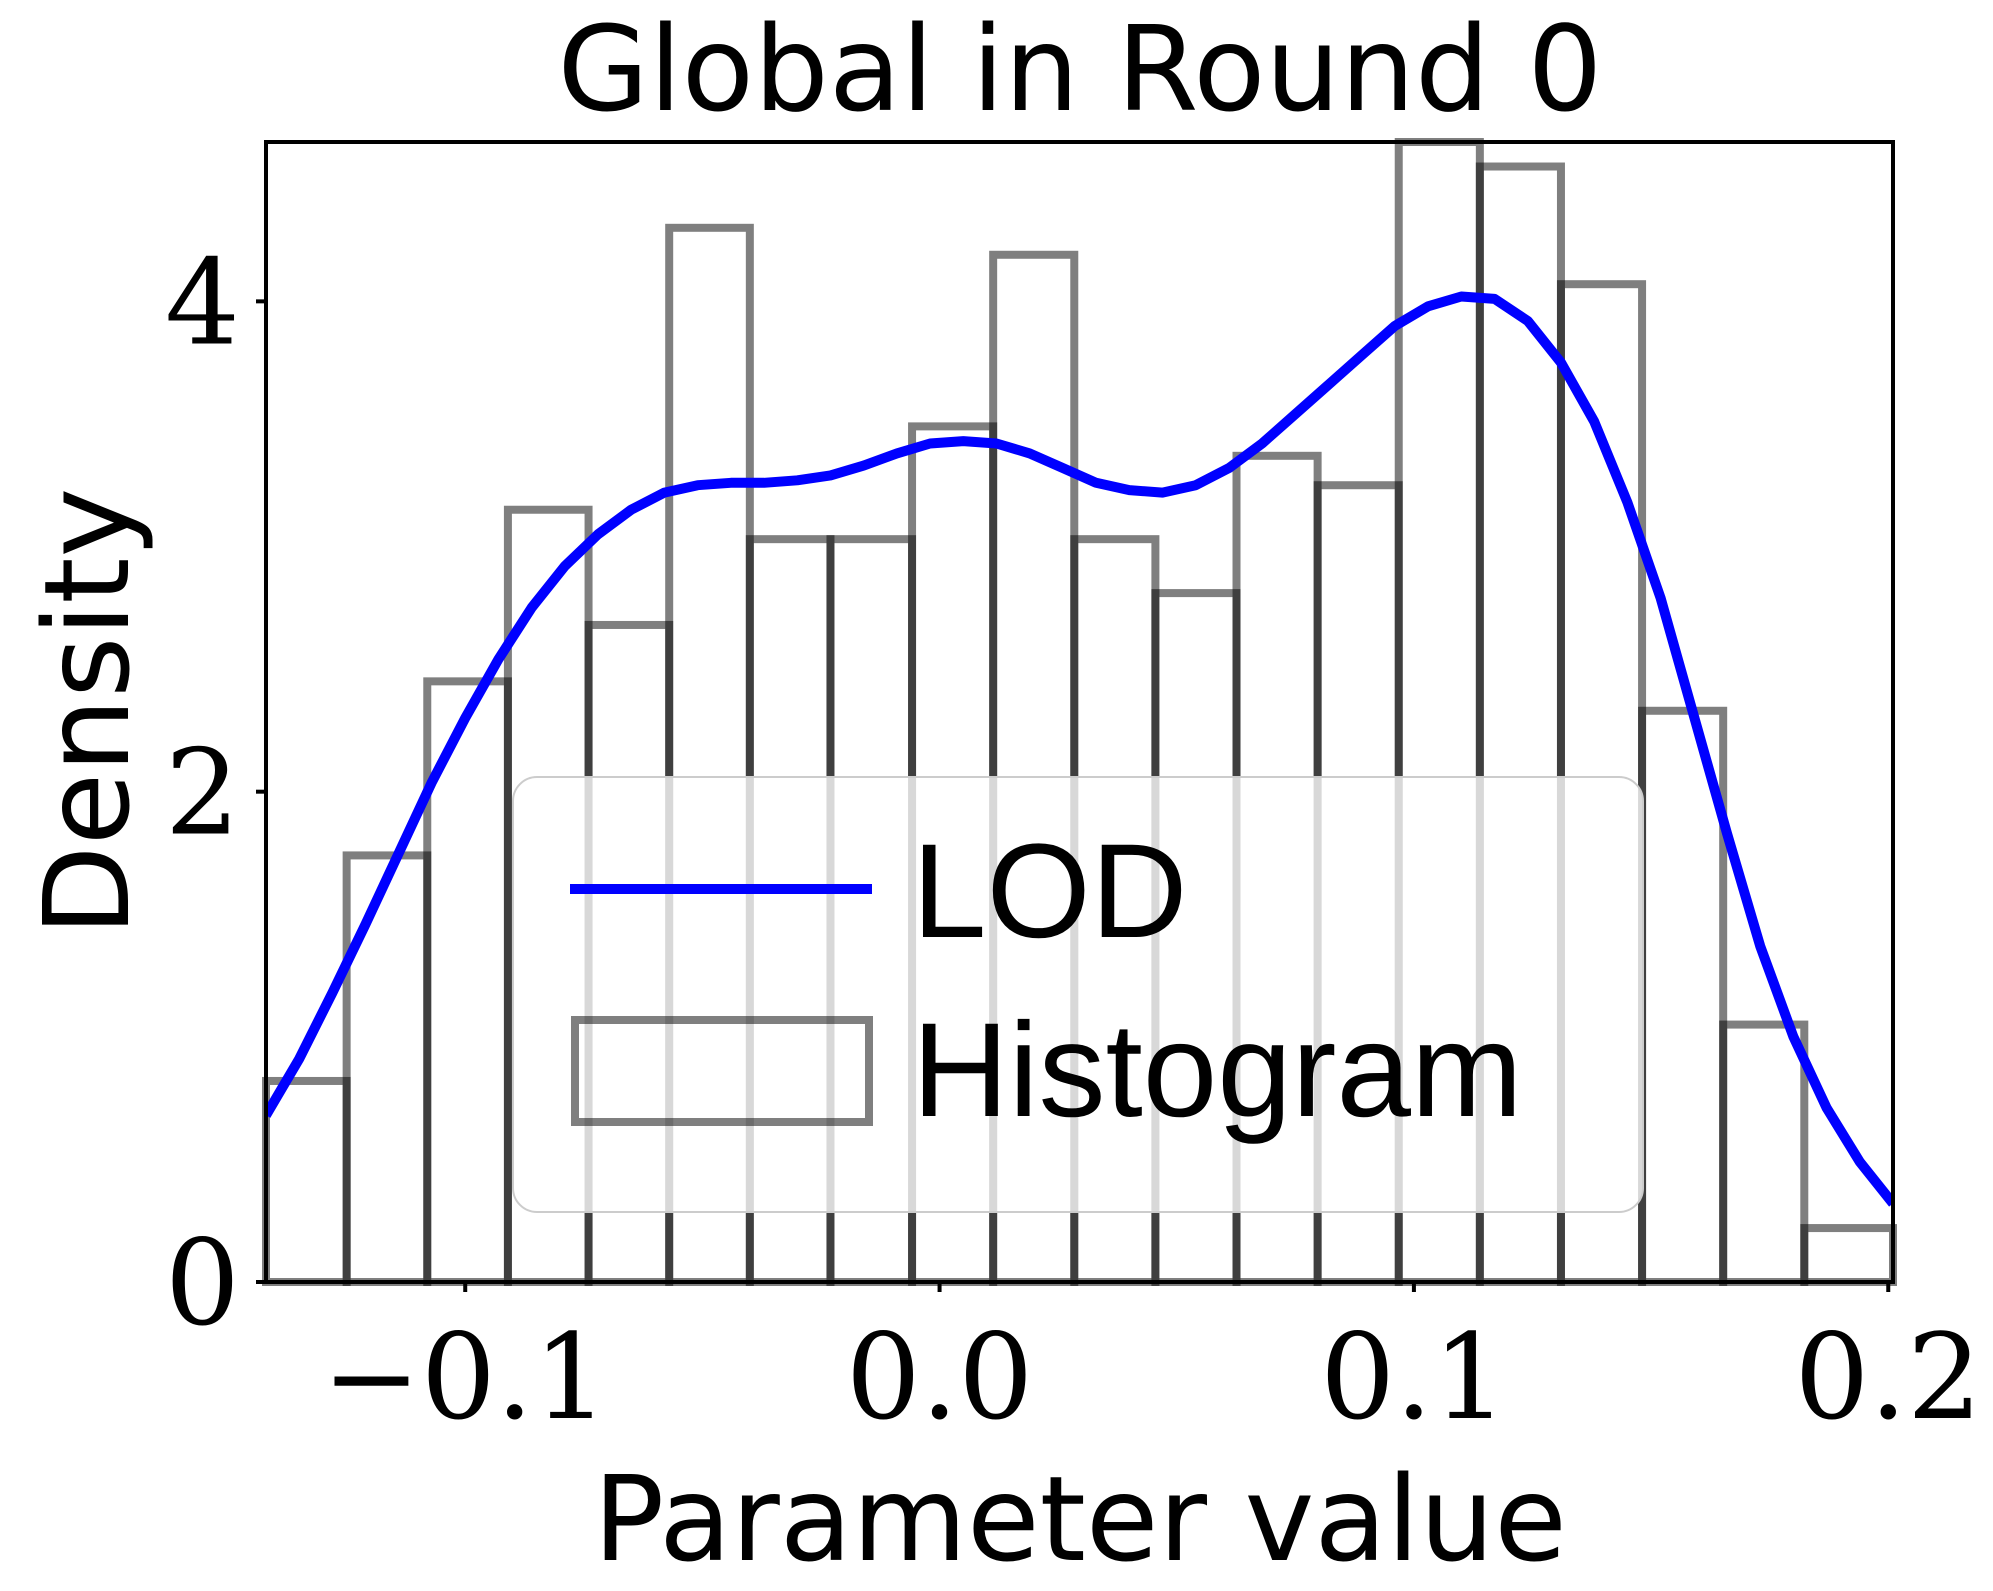  What do you see at coordinates (1888, 1377) in the screenshot?
I see `x-tick-label: 0.2` at bounding box center [1888, 1377].